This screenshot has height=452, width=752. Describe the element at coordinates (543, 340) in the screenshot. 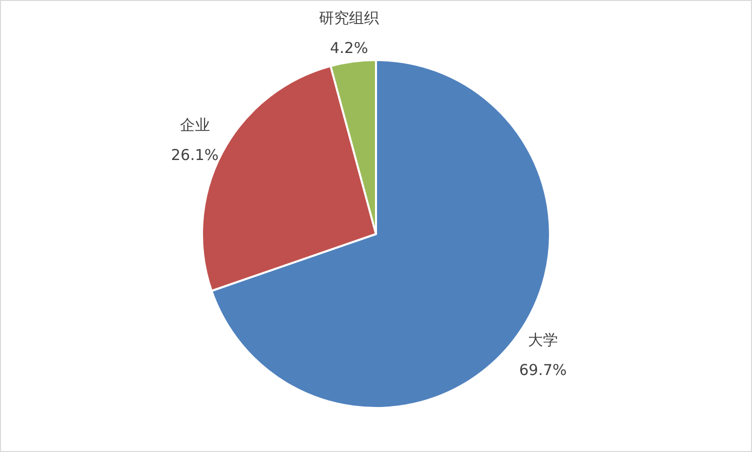

I see `slice-label: 大学` at that location.